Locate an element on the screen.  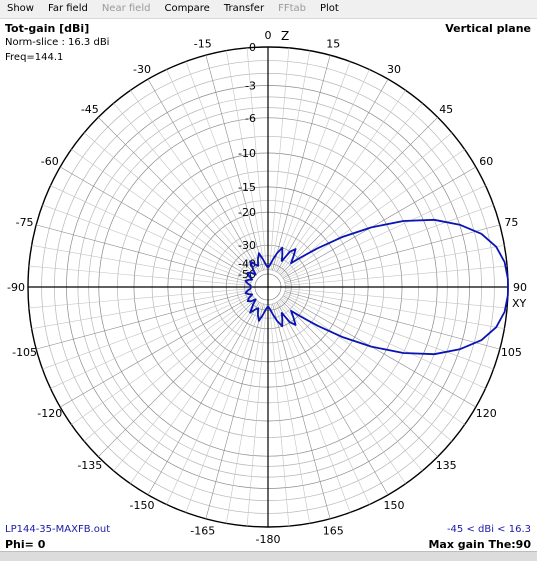
angle-tick-label: 165 is located at coordinates (333, 530).